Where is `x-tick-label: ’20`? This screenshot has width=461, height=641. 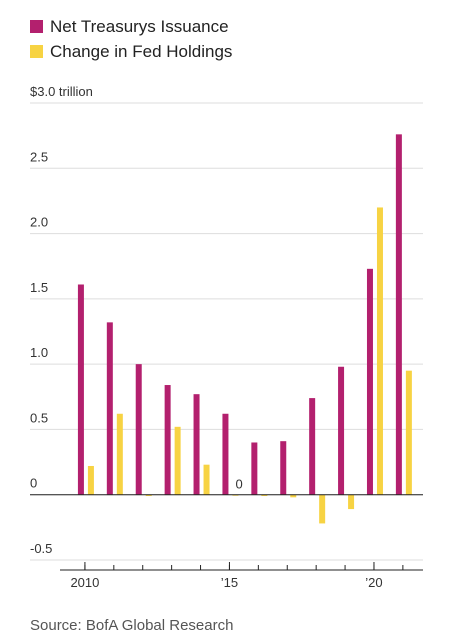 x-tick-label: ’20 is located at coordinates (373, 582).